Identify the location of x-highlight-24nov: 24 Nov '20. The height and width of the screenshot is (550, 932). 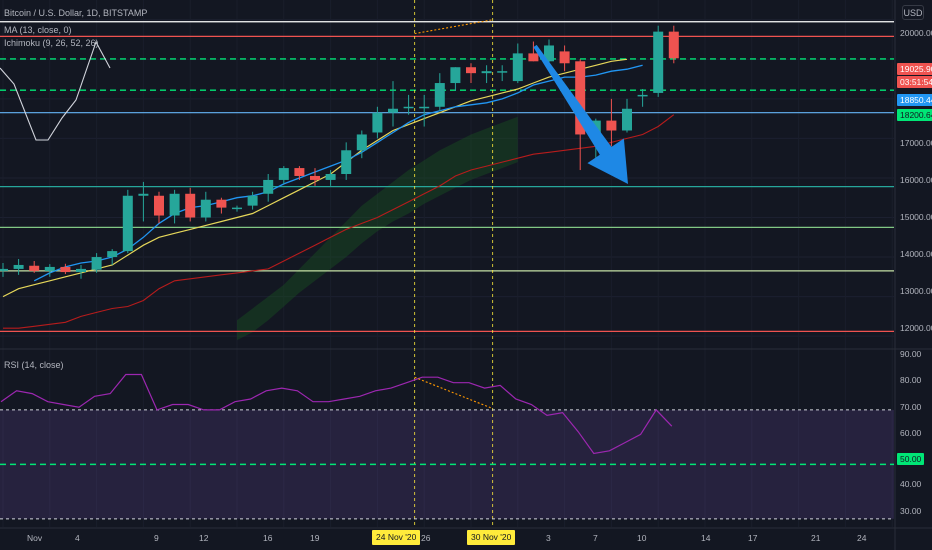
(396, 537).